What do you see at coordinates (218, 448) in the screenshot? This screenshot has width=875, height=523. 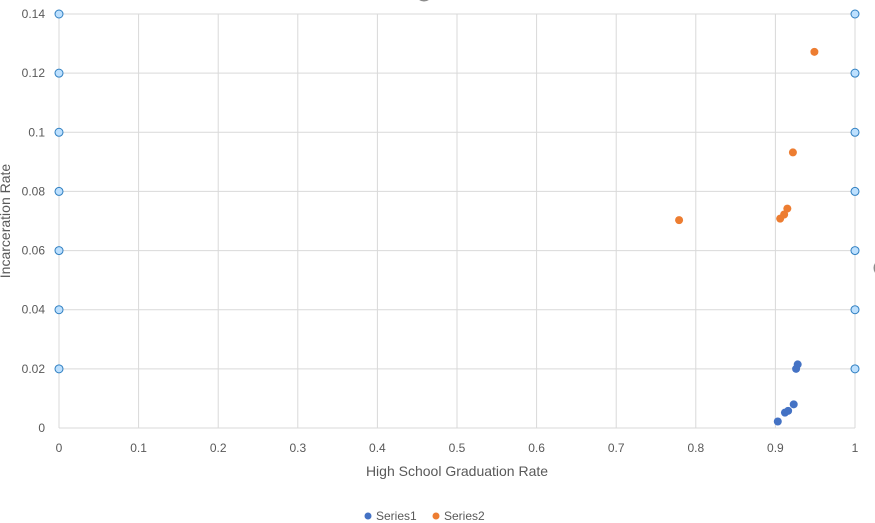 I see `x-tick-label: 0.2` at bounding box center [218, 448].